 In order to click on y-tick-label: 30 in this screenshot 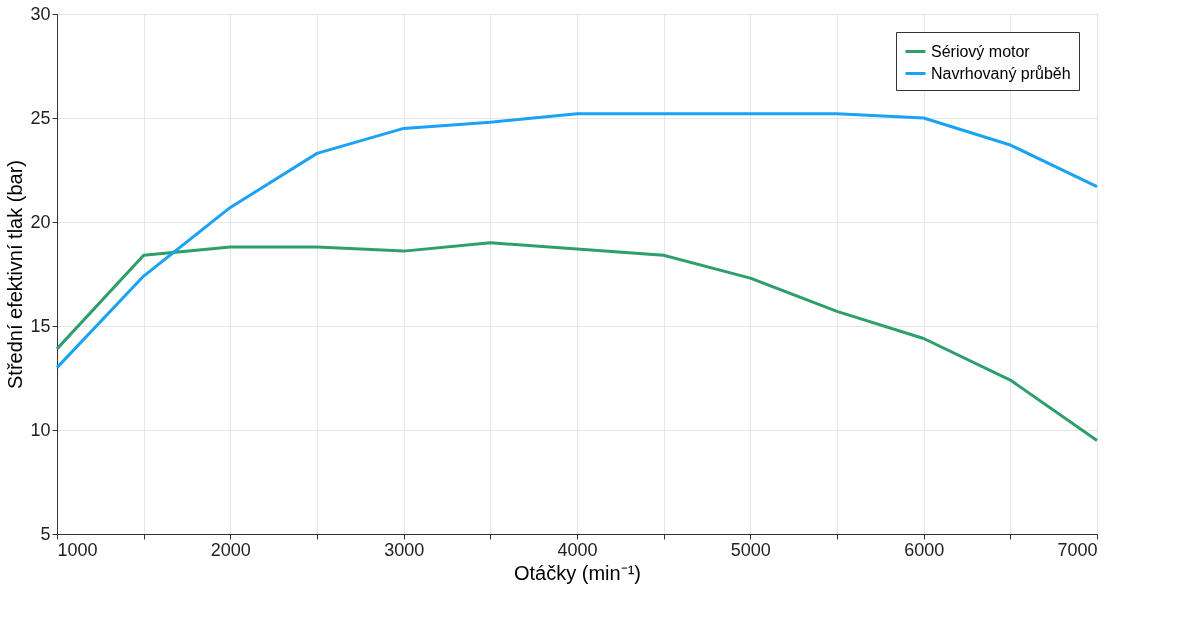, I will do `click(40, 13)`.